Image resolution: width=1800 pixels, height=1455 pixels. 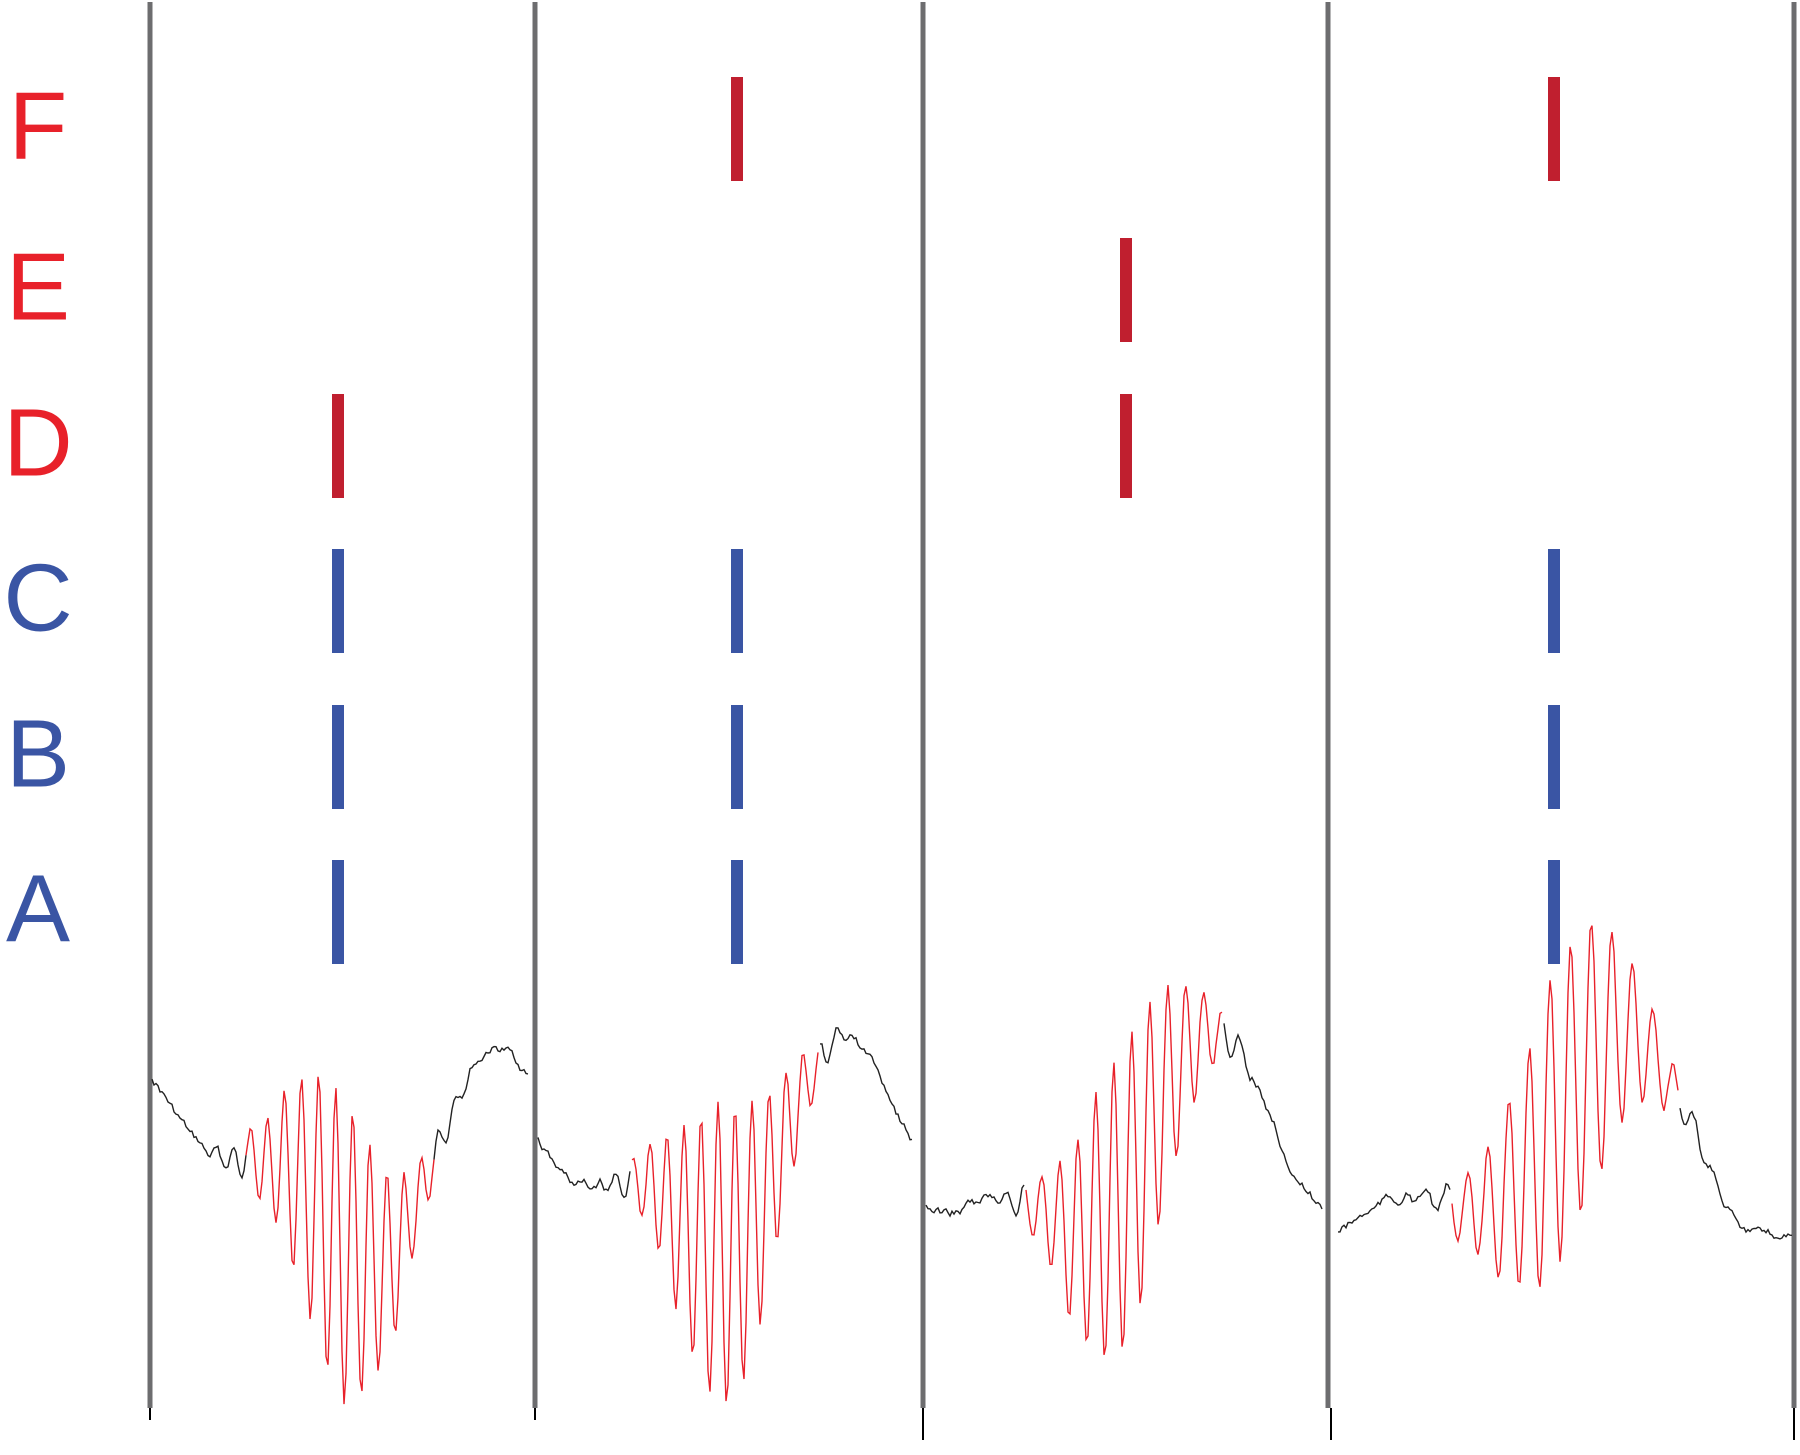 I want to click on ticks, so click(x=972, y=1424).